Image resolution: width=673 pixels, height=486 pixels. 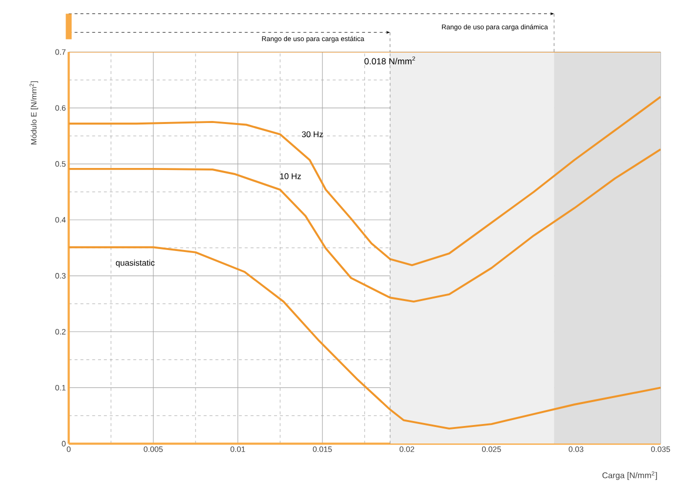 What do you see at coordinates (390, 60) in the screenshot?
I see `annotation: 0.018 N/mm$^{2}$` at bounding box center [390, 60].